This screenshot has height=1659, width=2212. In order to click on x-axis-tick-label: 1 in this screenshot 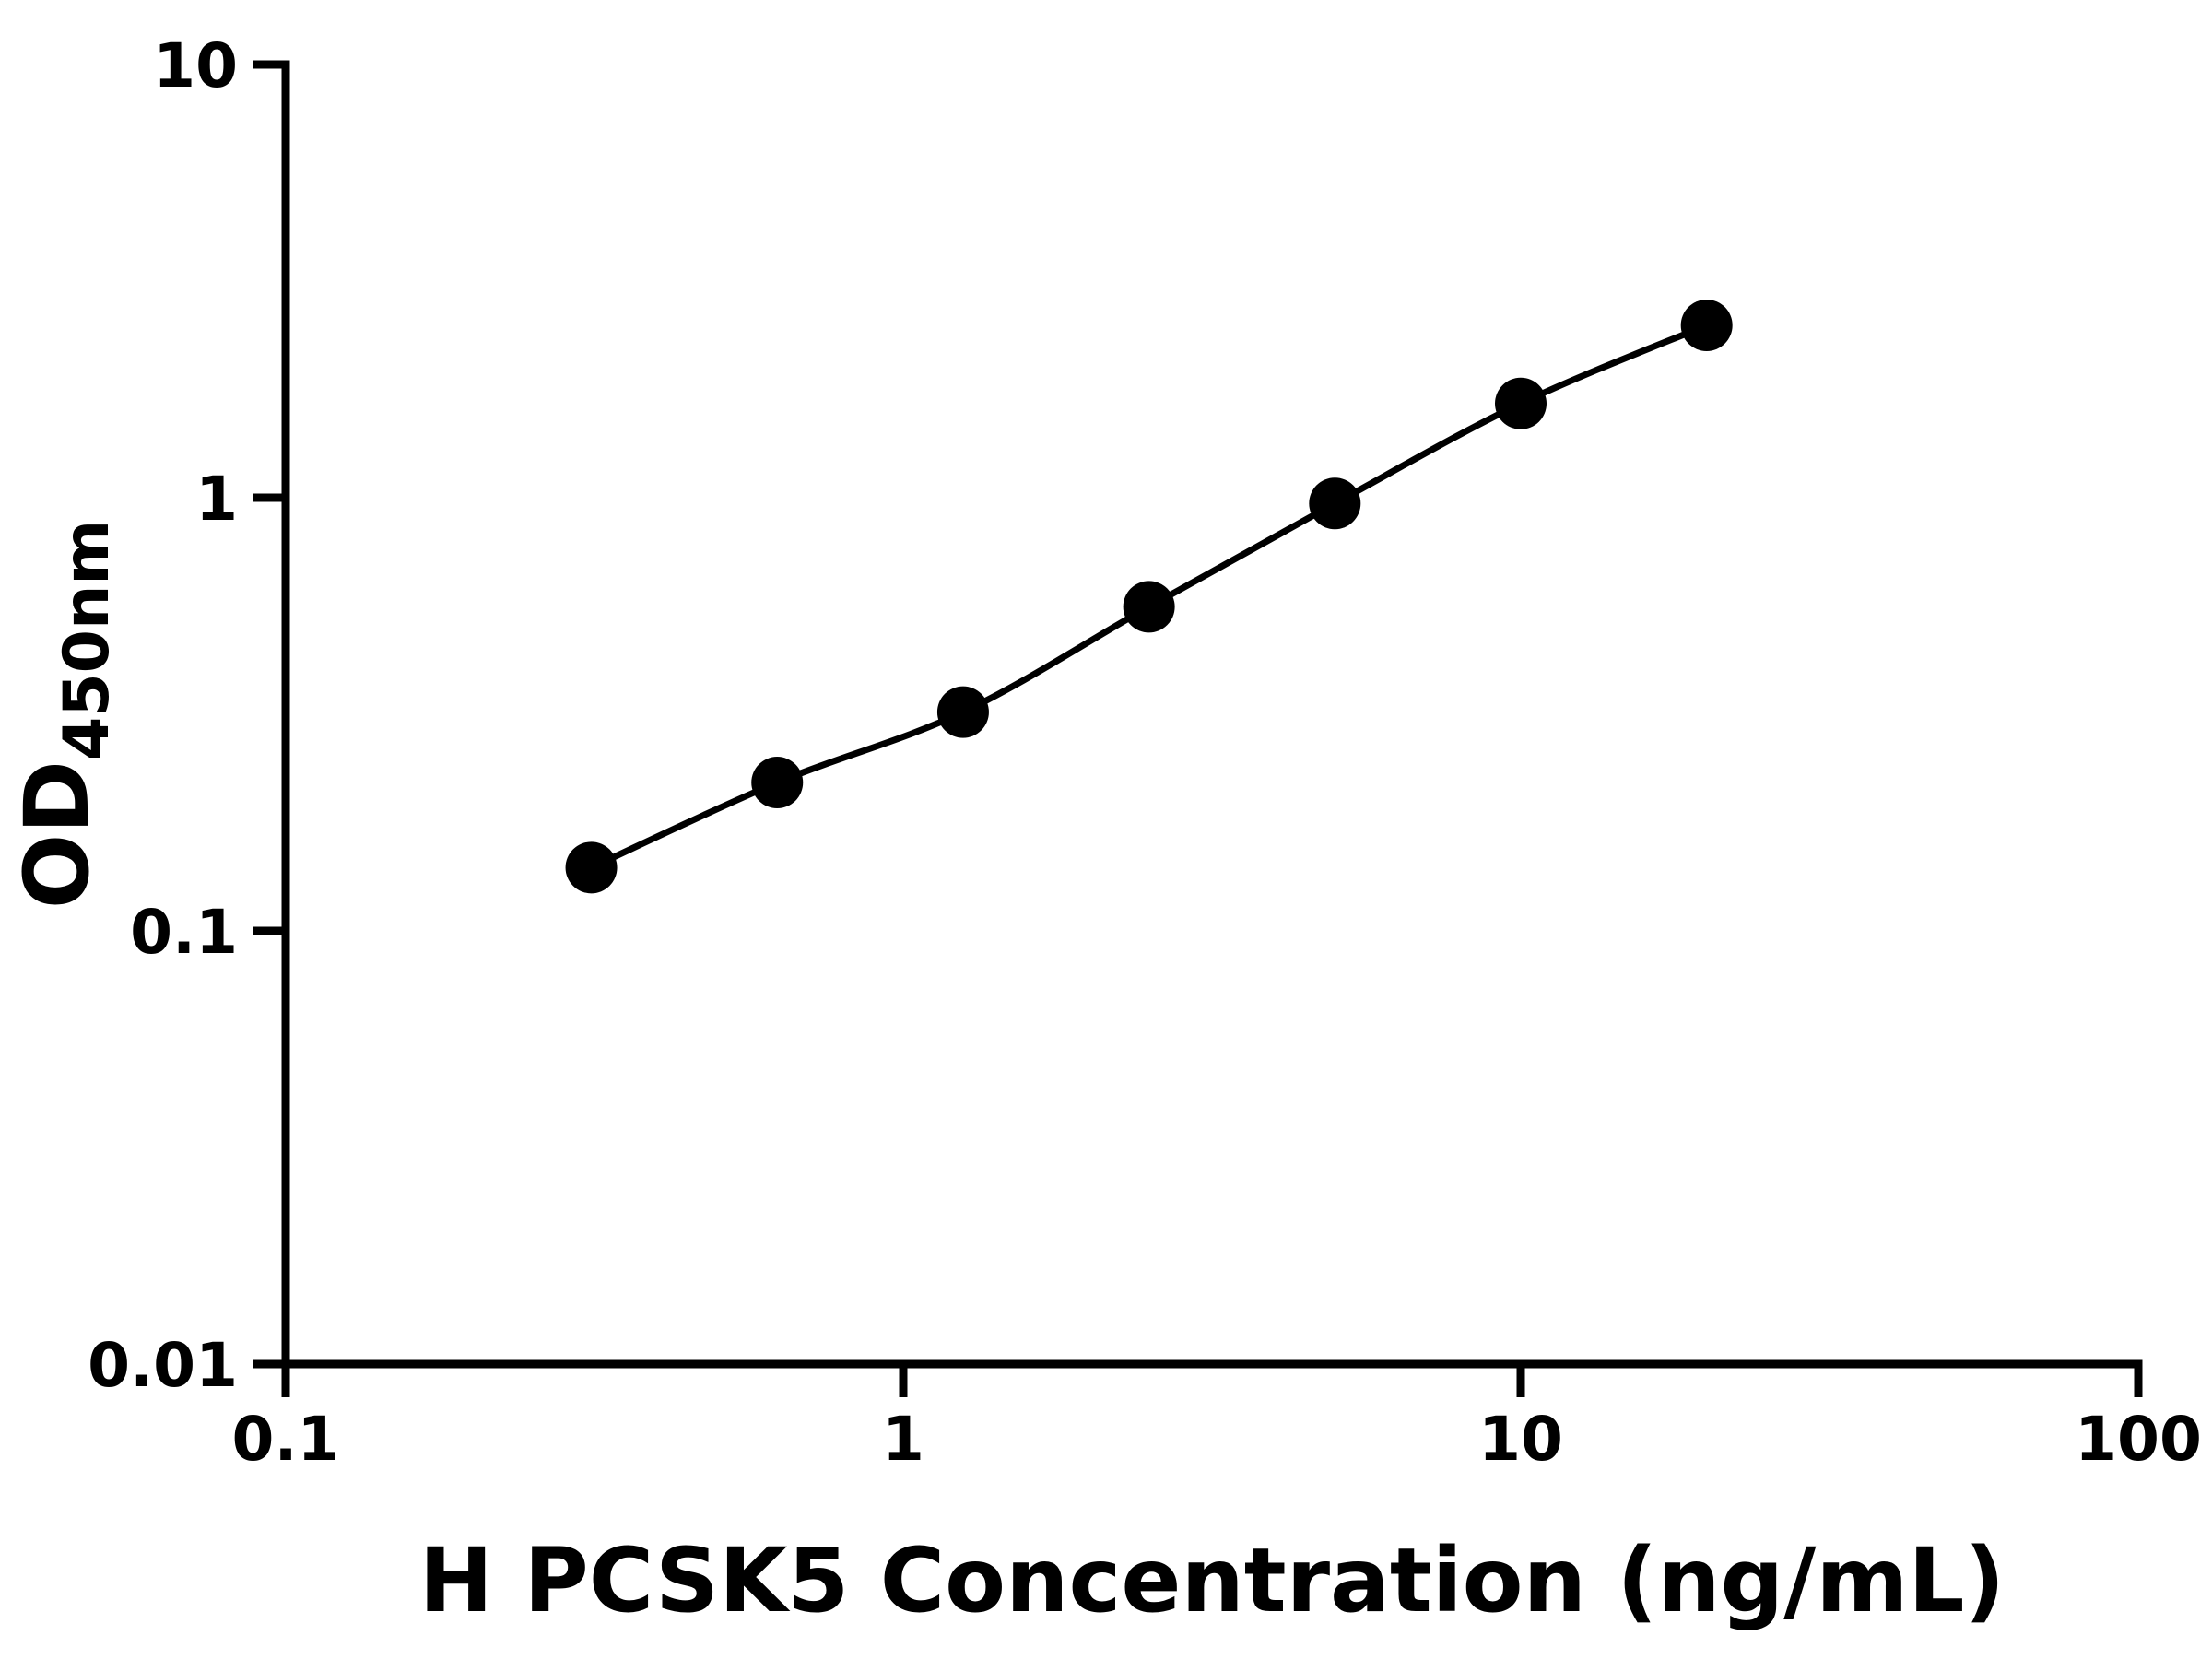, I will do `click(903, 1439)`.